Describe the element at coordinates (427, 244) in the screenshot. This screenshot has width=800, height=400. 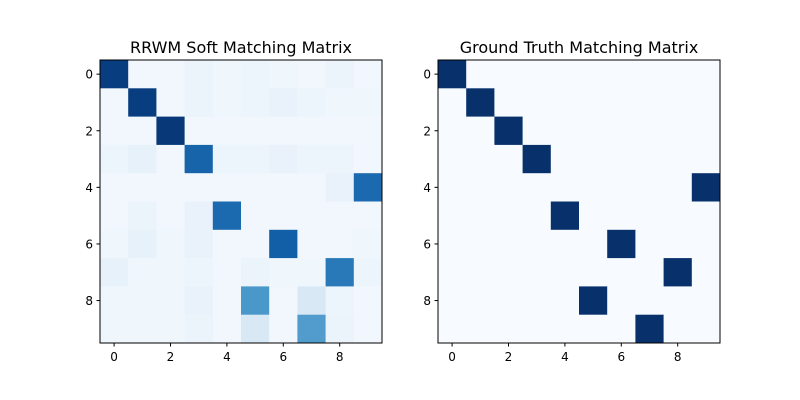
I see `y-tick-label: 6` at that location.